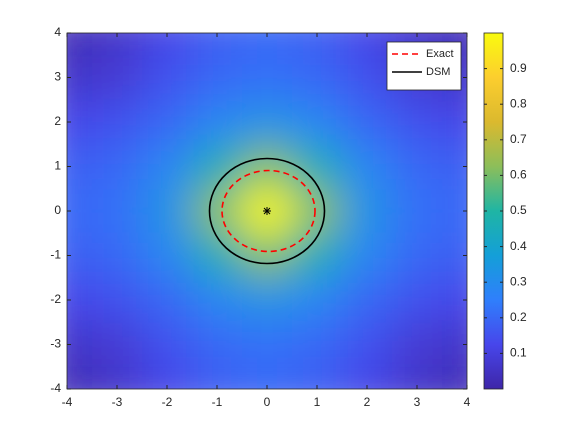 Image resolution: width=585 pixels, height=444 pixels. What do you see at coordinates (417, 402) in the screenshot?
I see `x-tick-label: 3` at bounding box center [417, 402].